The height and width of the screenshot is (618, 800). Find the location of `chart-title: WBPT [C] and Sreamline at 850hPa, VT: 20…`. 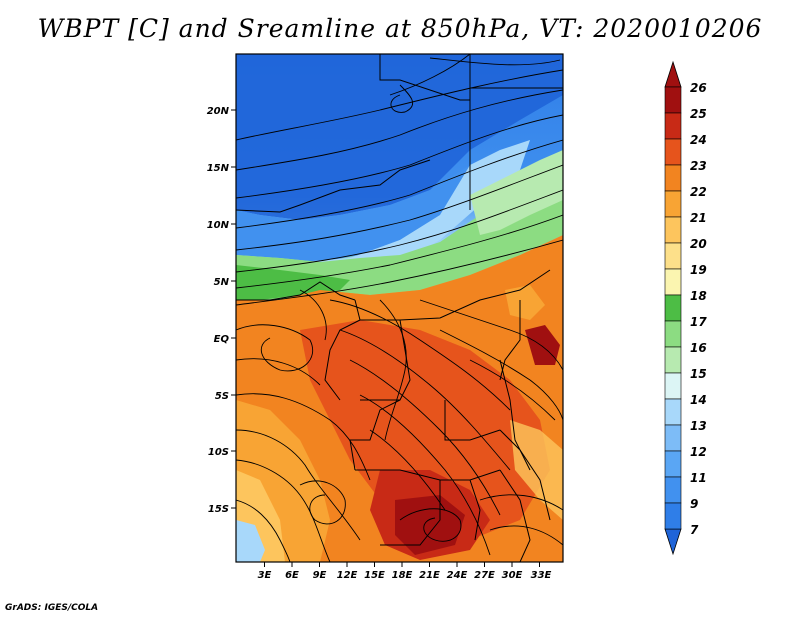

chart-title: WBPT [C] and Sreamline at 850hPa, VT: 20… is located at coordinates (400, 28).